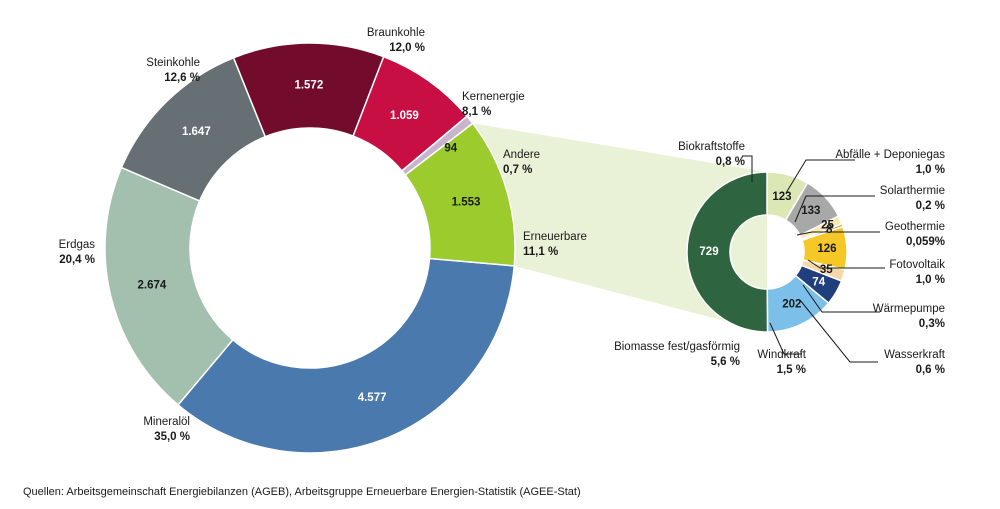  Describe the element at coordinates (820, 176) in the screenshot. I see `leader-line-abfaelle-deponiegas` at that location.